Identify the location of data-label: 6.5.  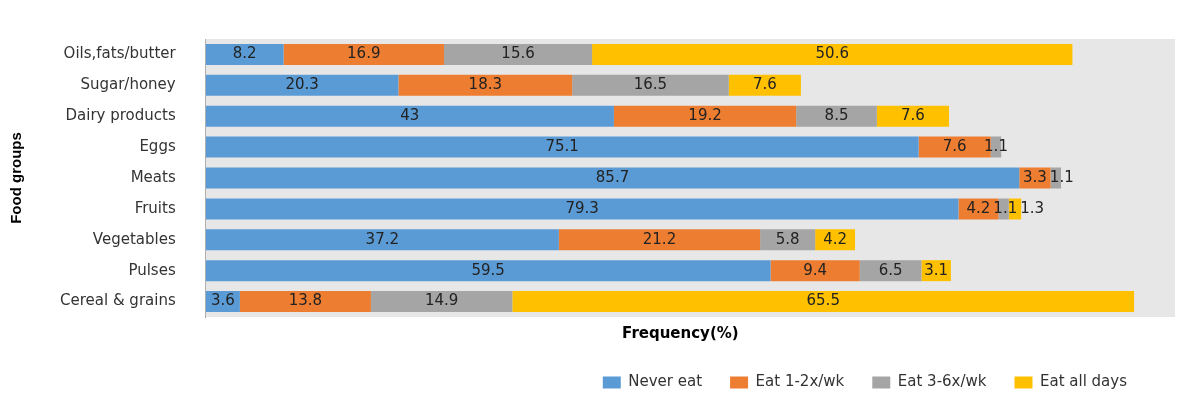
(890, 269).